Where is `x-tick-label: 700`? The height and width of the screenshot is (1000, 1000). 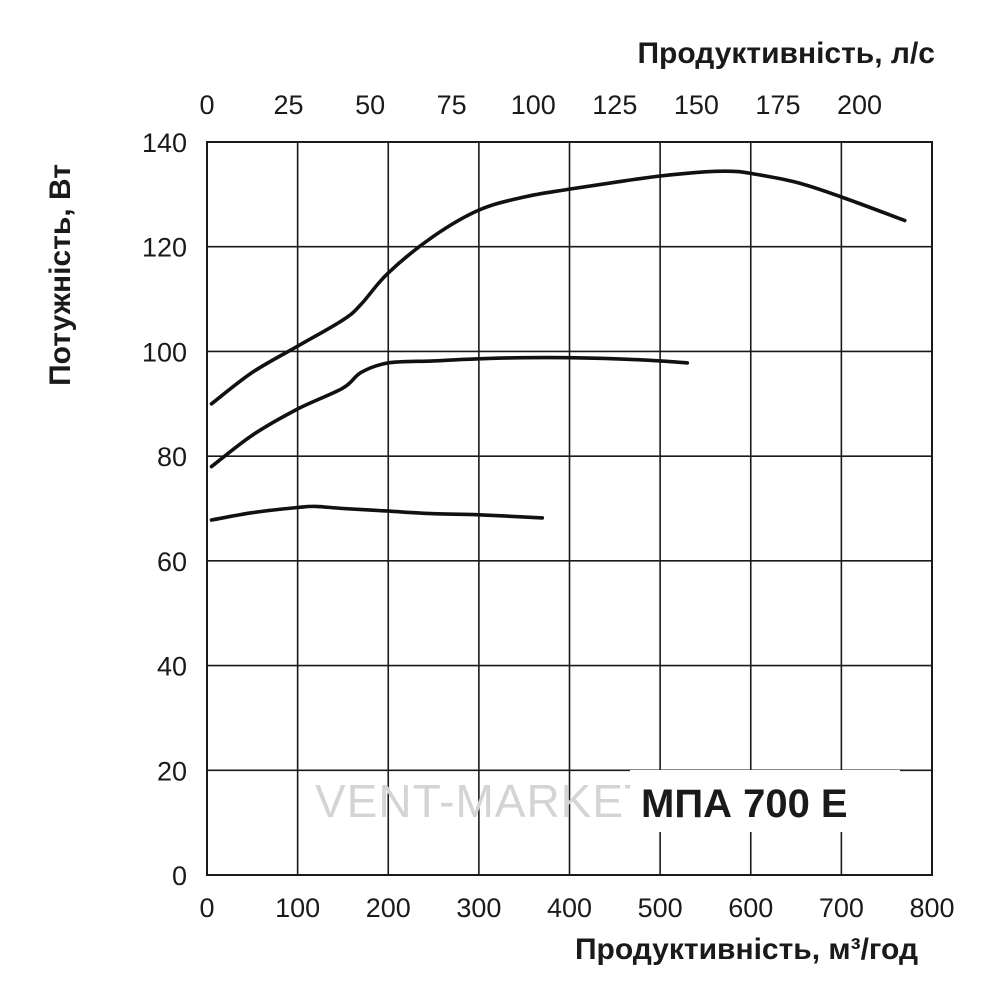
x-tick-label: 700 is located at coordinates (841, 908).